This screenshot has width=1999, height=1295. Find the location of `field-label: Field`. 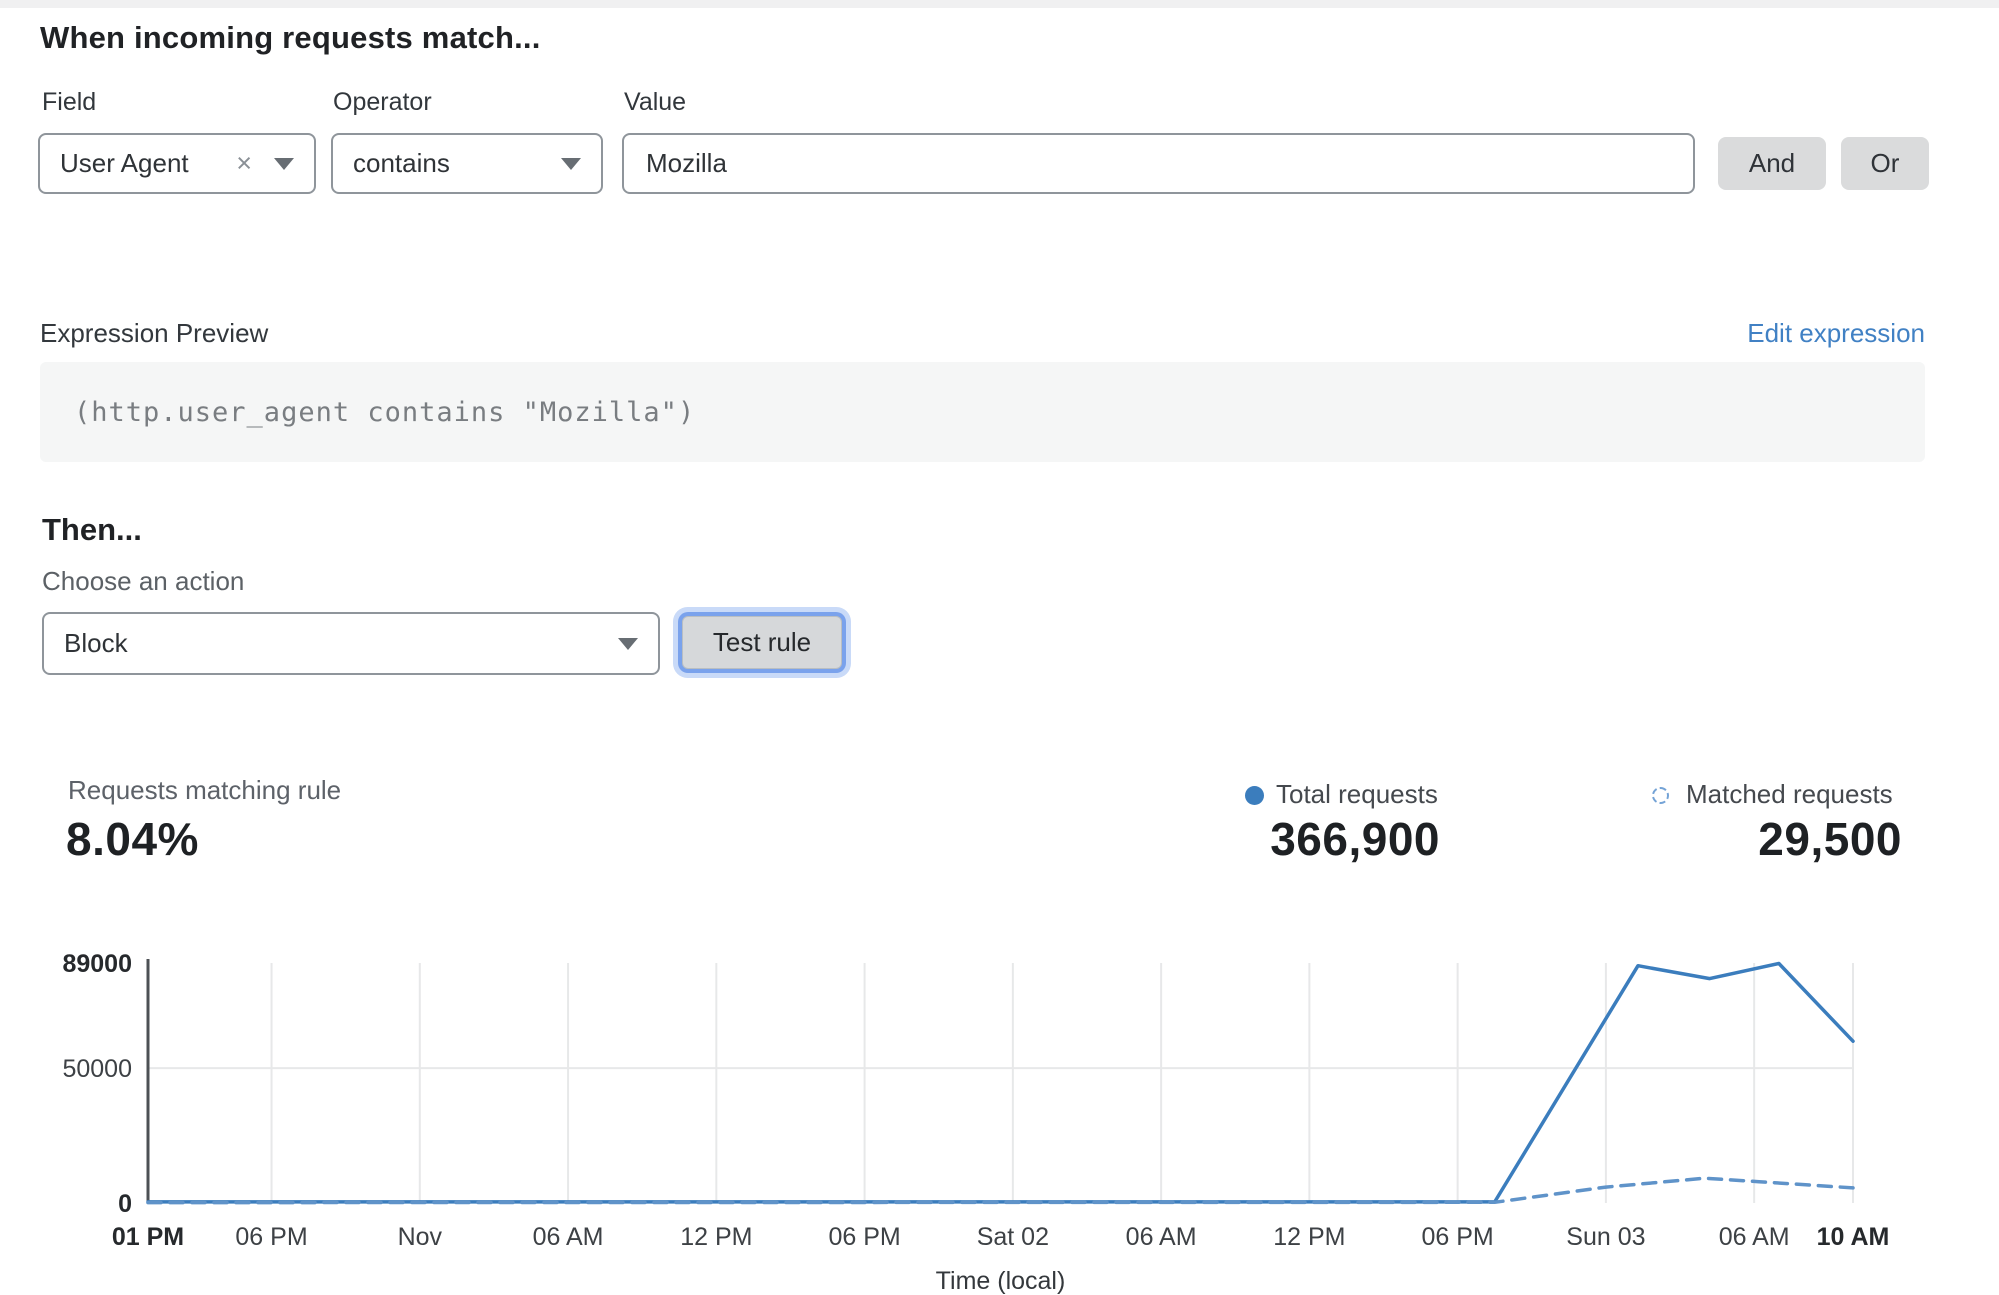

field-label: Field is located at coordinates (69, 102).